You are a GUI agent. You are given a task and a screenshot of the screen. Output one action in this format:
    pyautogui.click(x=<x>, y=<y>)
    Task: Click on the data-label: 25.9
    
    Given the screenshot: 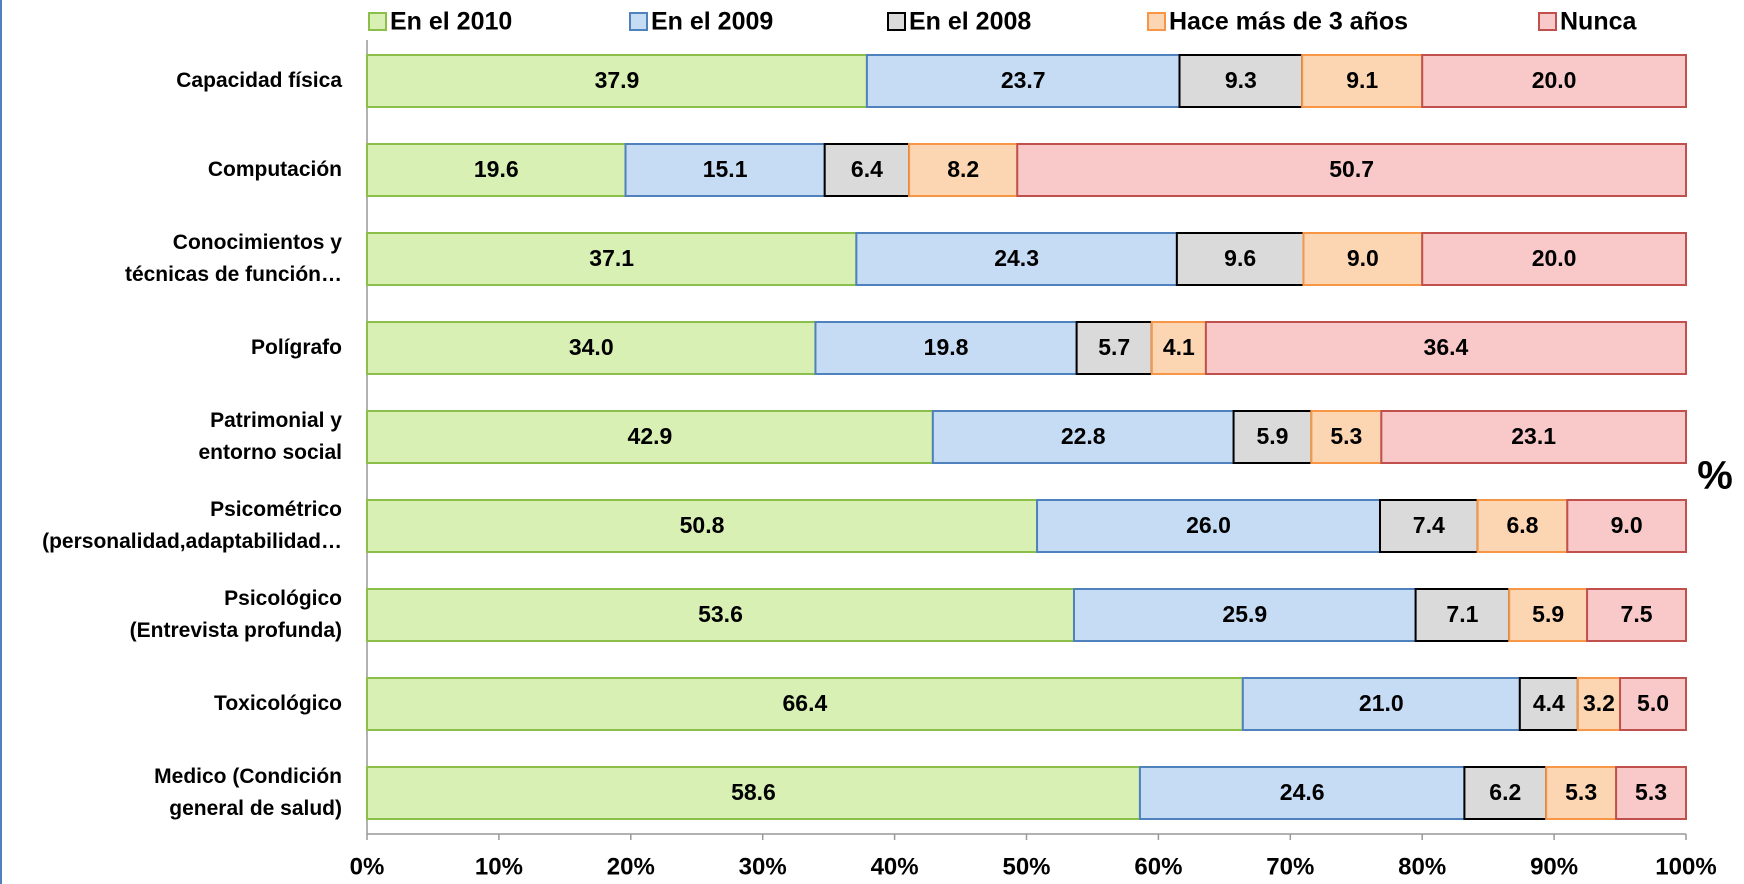 What is the action you would take?
    pyautogui.click(x=1244, y=614)
    